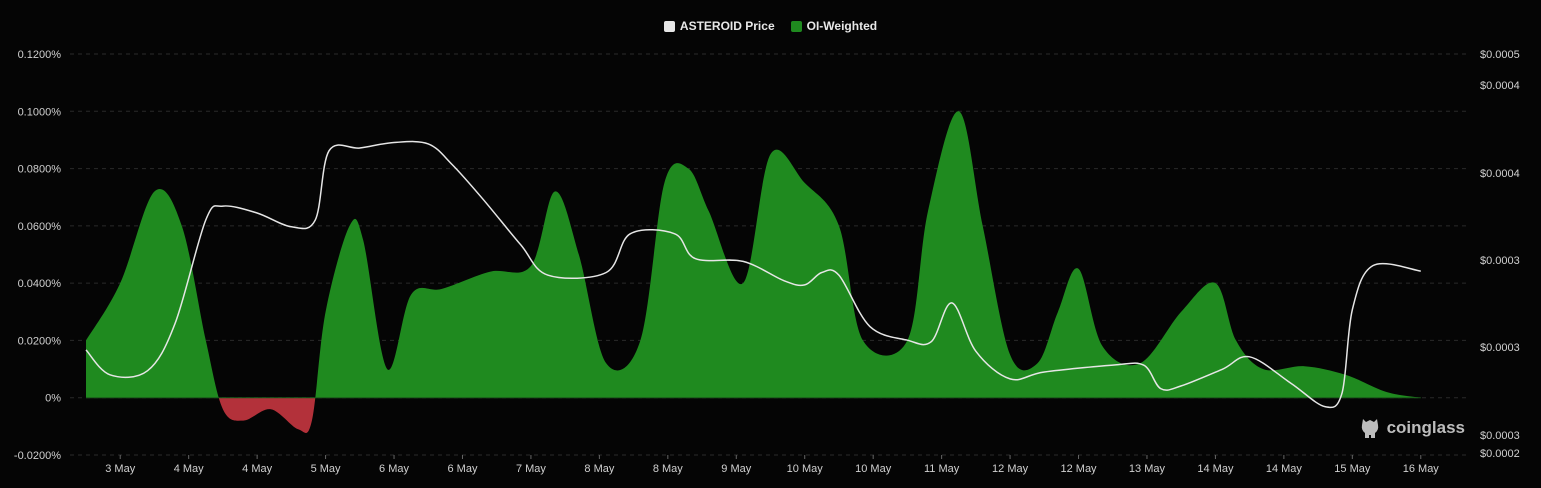 The image size is (1541, 488). Describe the element at coordinates (1147, 469) in the screenshot. I see `x-tick-label: 13 May` at that location.